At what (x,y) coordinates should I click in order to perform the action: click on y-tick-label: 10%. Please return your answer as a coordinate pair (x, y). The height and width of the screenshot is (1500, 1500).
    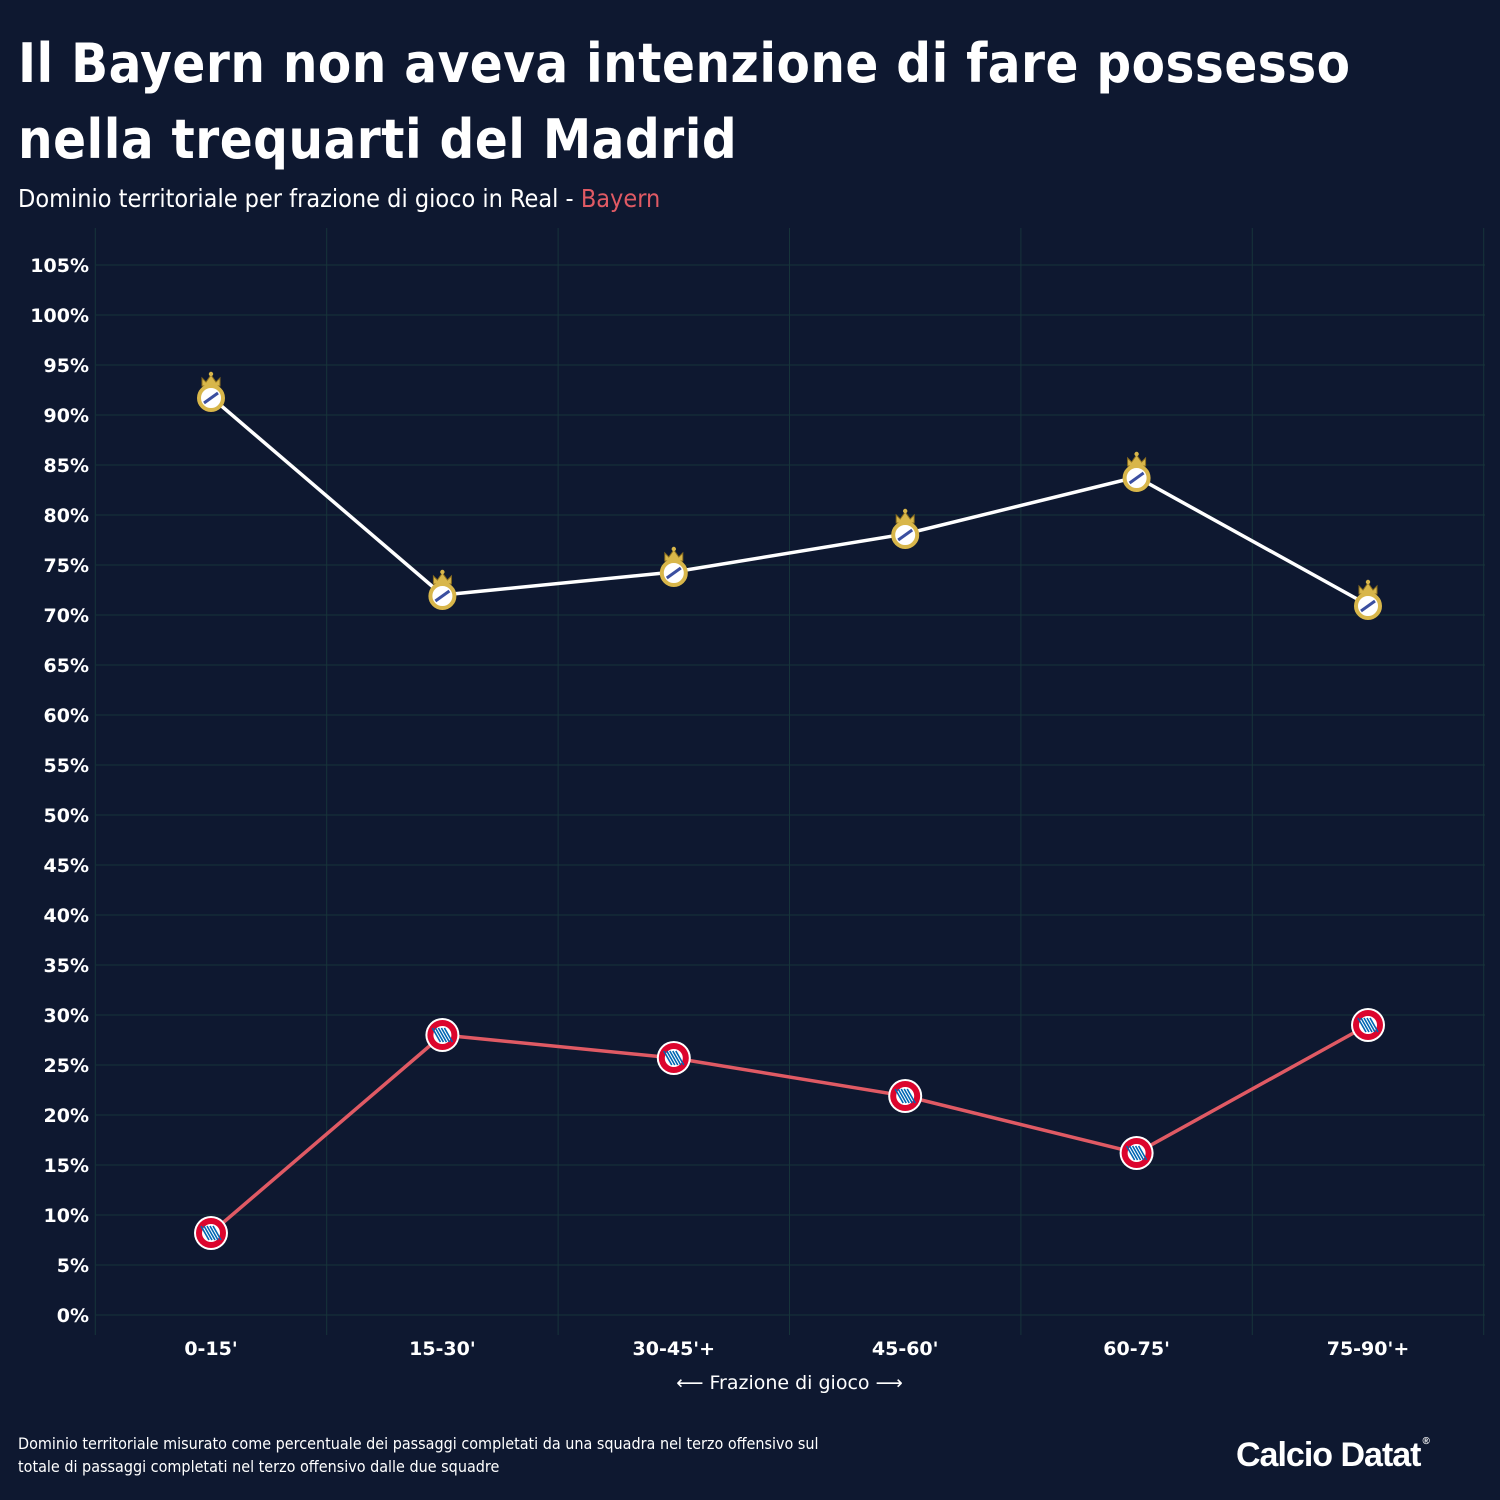
    Looking at the image, I should click on (66, 1216).